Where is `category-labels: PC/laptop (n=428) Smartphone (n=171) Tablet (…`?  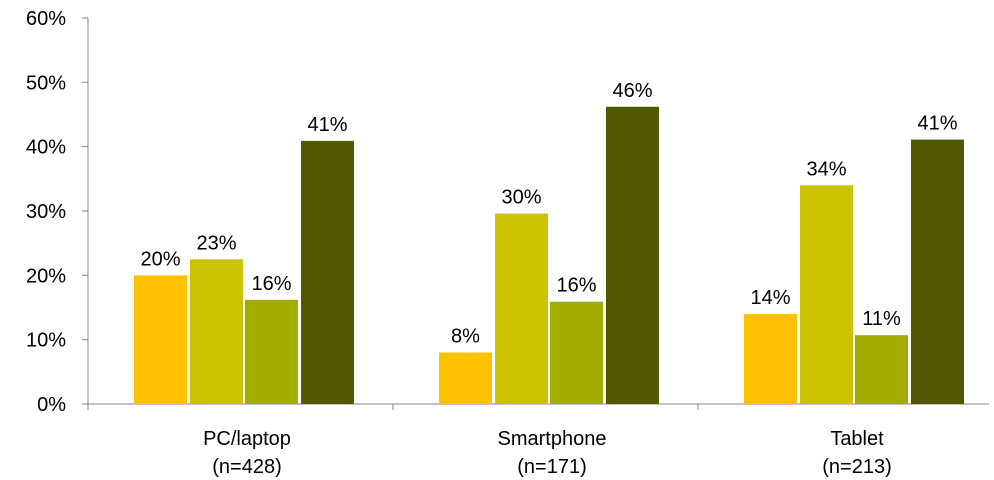
category-labels: PC/laptop (n=428) Smartphone (n=171) Tablet (… is located at coordinates (547, 453).